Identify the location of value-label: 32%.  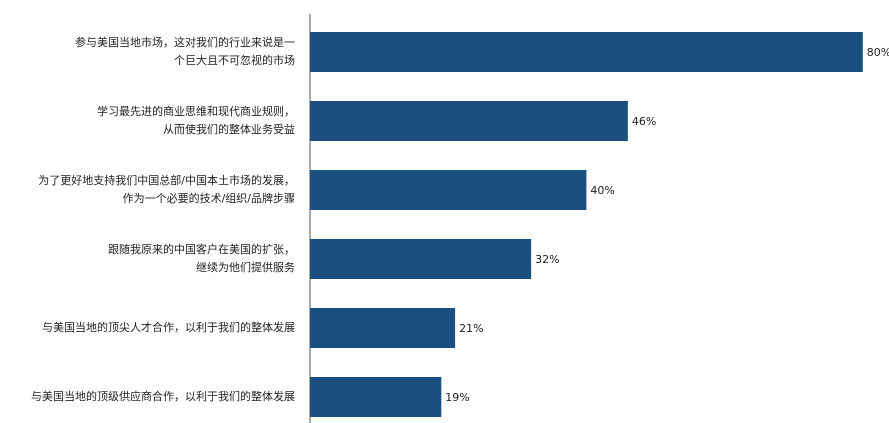
(547, 259).